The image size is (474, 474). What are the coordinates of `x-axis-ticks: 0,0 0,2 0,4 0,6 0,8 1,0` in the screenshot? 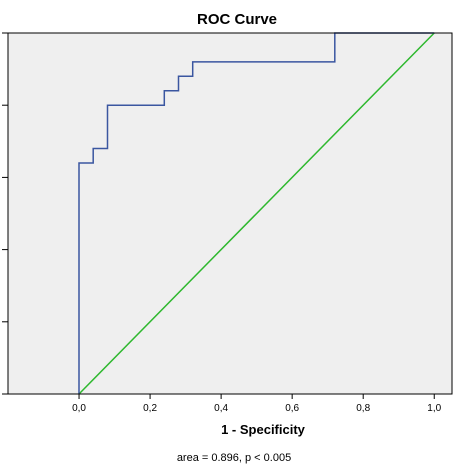 It's located at (257, 404).